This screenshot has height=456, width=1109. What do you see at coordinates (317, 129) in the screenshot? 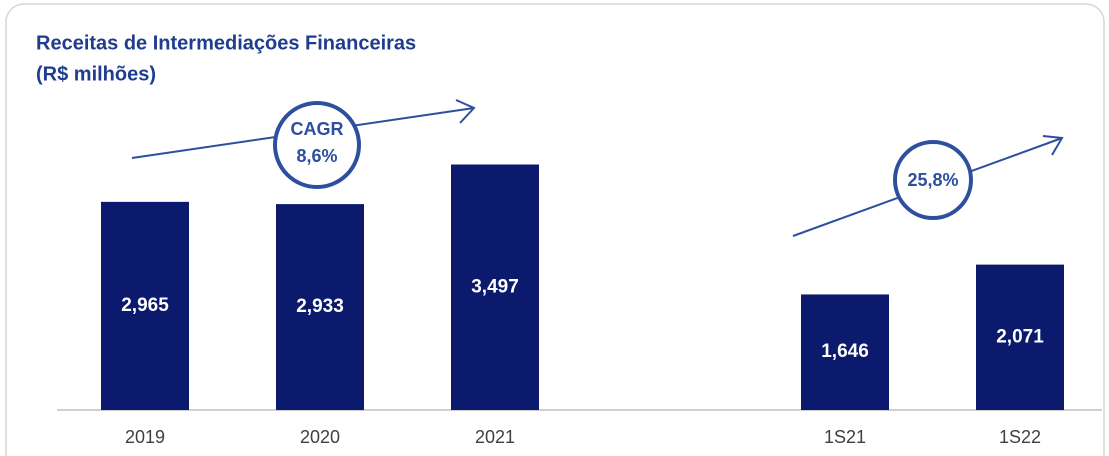
I see `annotation: CAGR` at bounding box center [317, 129].